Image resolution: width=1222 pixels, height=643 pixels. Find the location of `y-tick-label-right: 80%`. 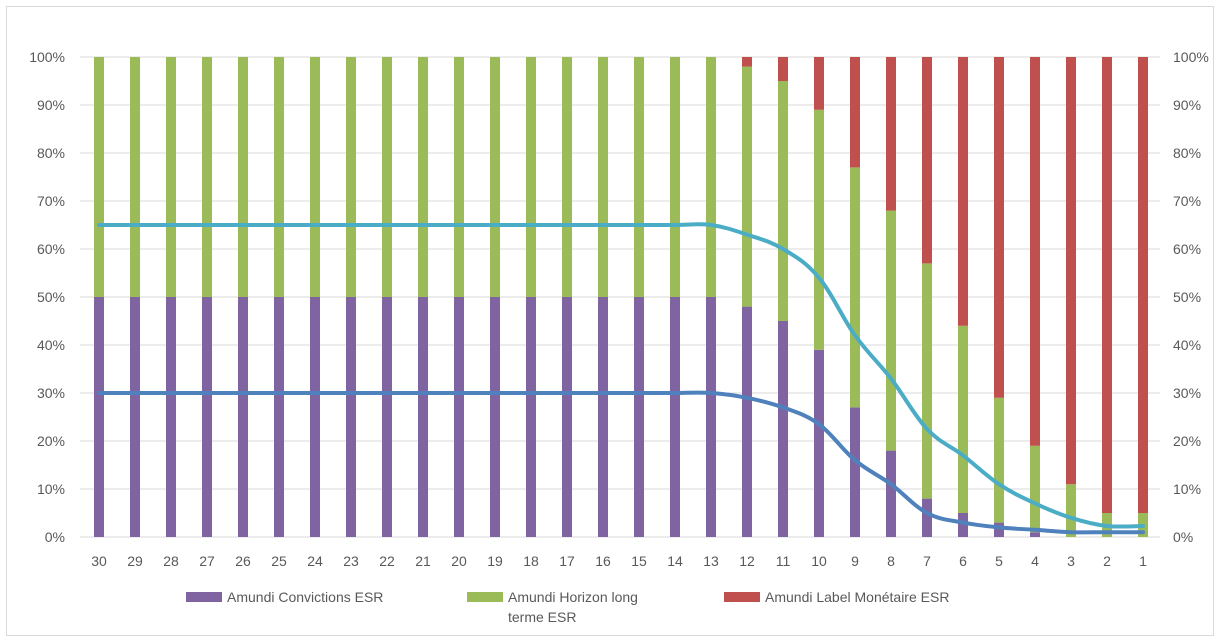

y-tick-label-right: 80% is located at coordinates (1187, 153).